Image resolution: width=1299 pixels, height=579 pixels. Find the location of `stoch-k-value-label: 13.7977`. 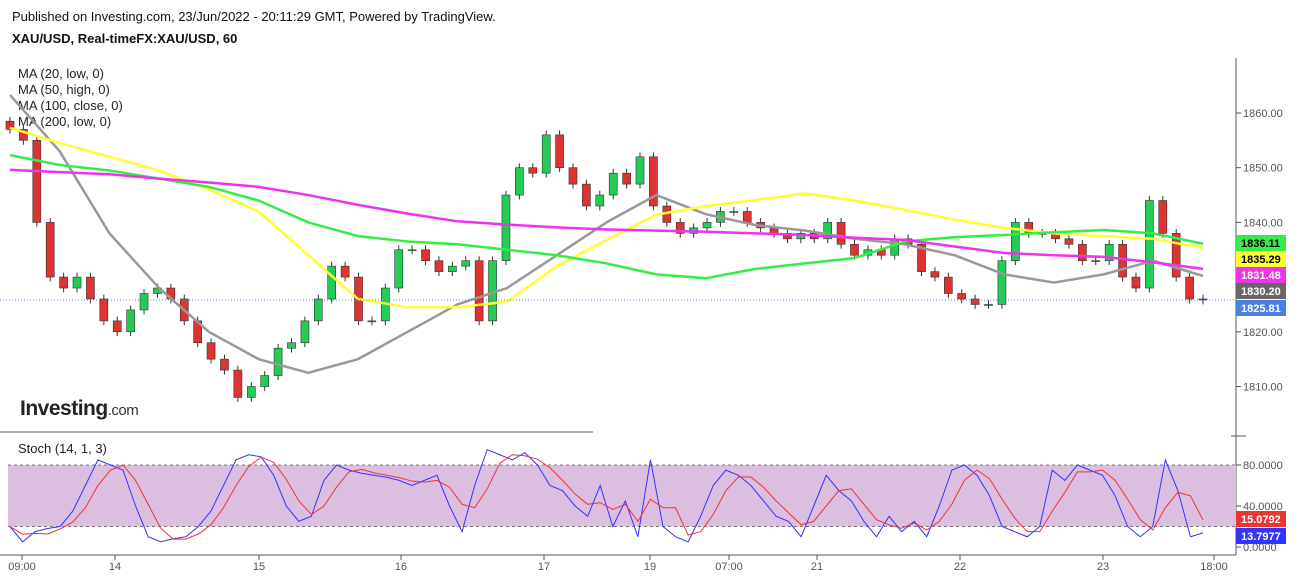

stoch-k-value-label: 13.7977 is located at coordinates (1261, 536).